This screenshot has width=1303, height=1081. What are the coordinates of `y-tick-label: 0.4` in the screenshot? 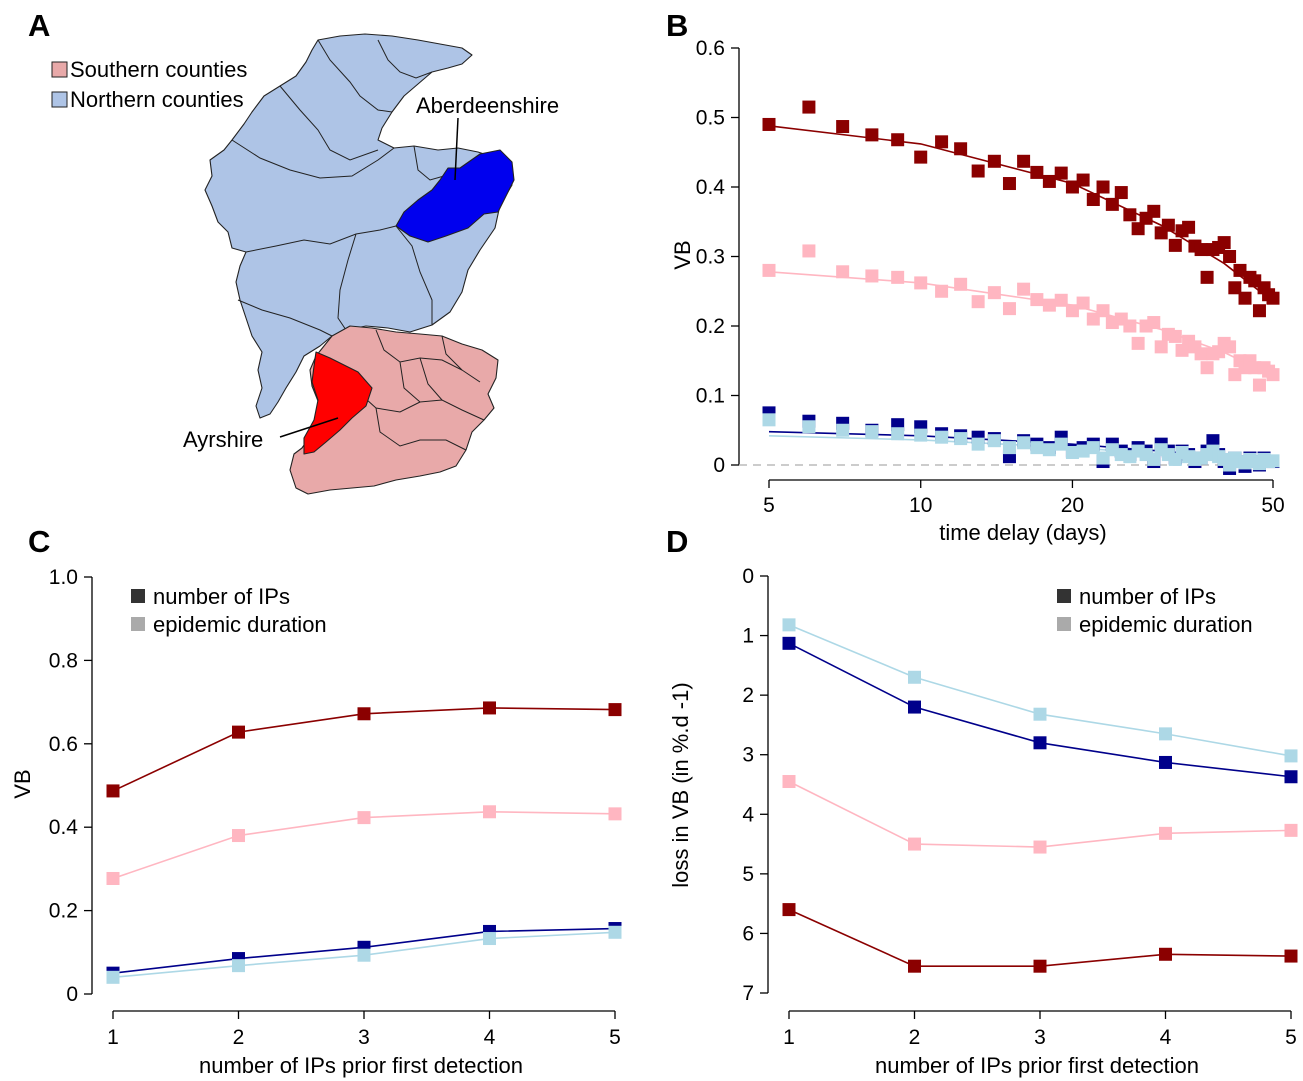 It's located at (64, 827).